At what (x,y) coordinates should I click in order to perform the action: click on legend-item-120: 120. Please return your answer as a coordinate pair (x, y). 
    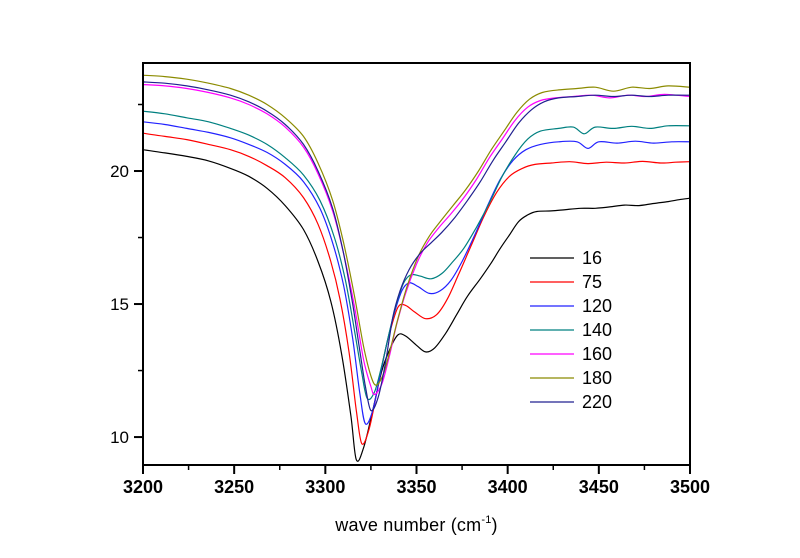
    Looking at the image, I should click on (571, 306).